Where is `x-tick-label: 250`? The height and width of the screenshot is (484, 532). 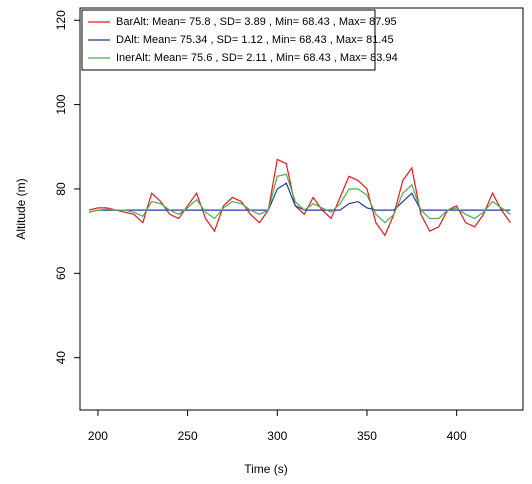 x-tick-label: 250 is located at coordinates (188, 436).